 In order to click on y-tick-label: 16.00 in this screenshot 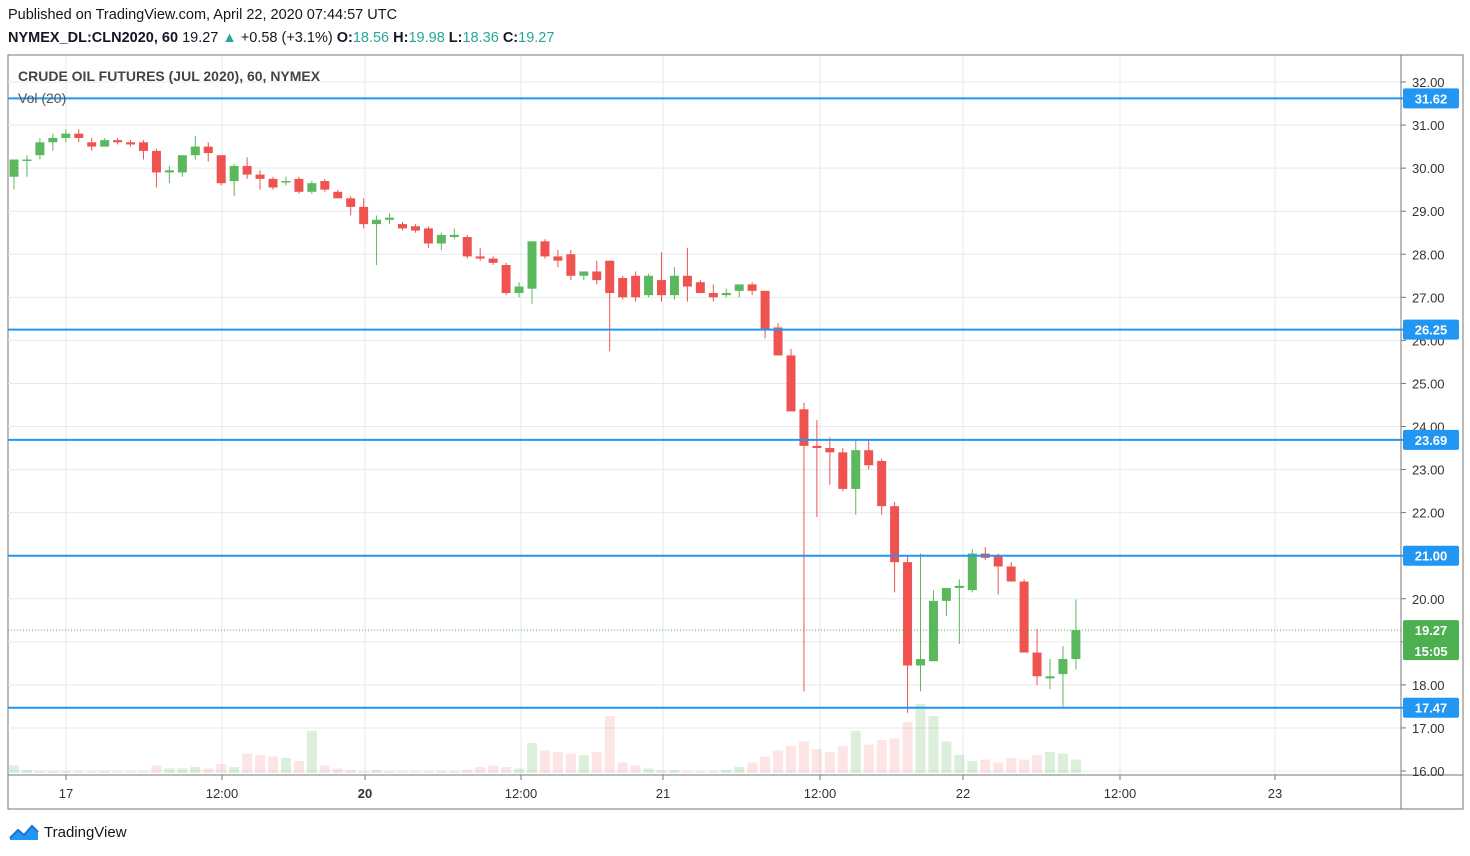, I will do `click(1428, 771)`.